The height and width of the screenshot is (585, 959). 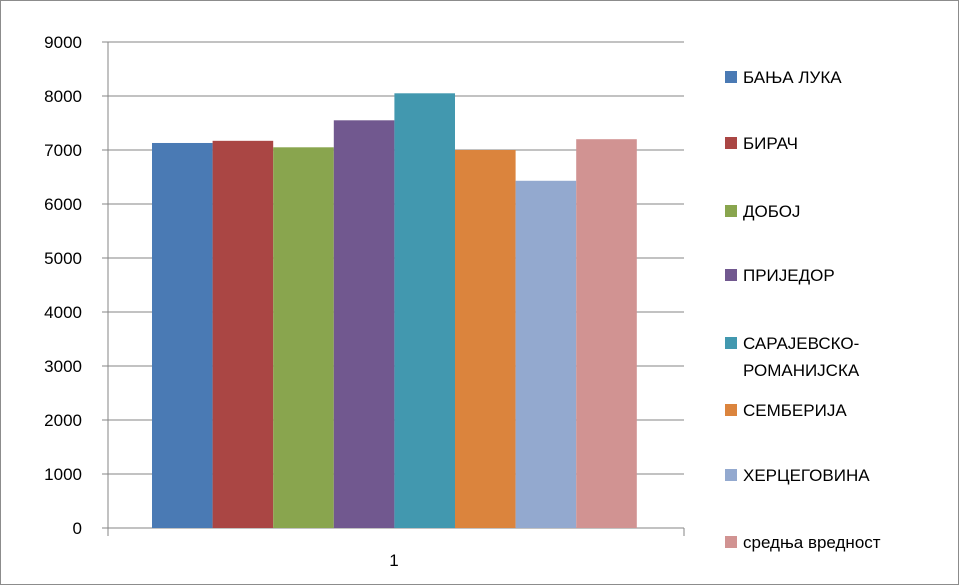 What do you see at coordinates (801, 370) in the screenshot?
I see `legend-label-continued: РОМАНИЈСКА` at bounding box center [801, 370].